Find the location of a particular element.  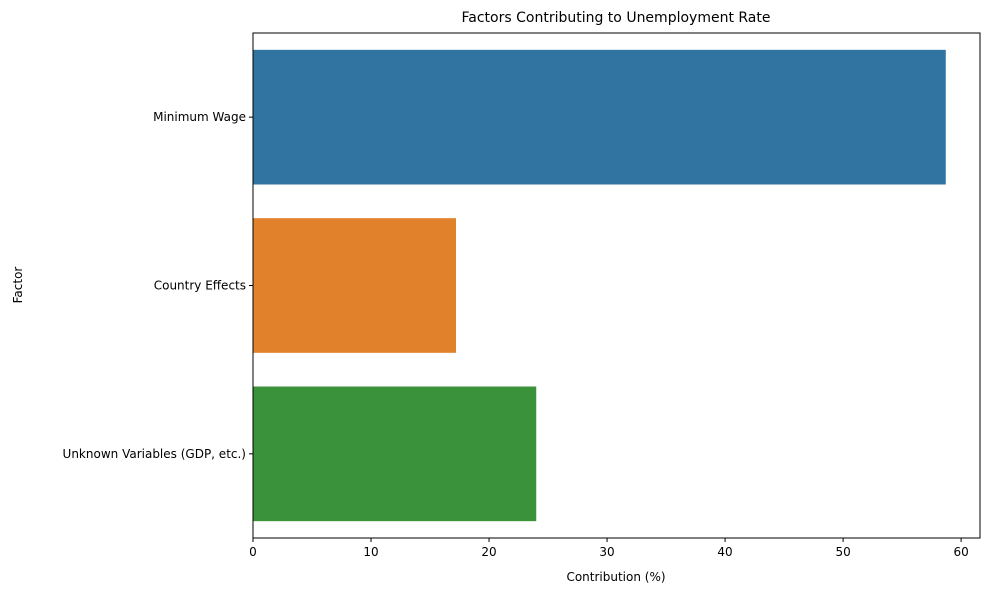

x-tick-label: 60 is located at coordinates (960, 552).